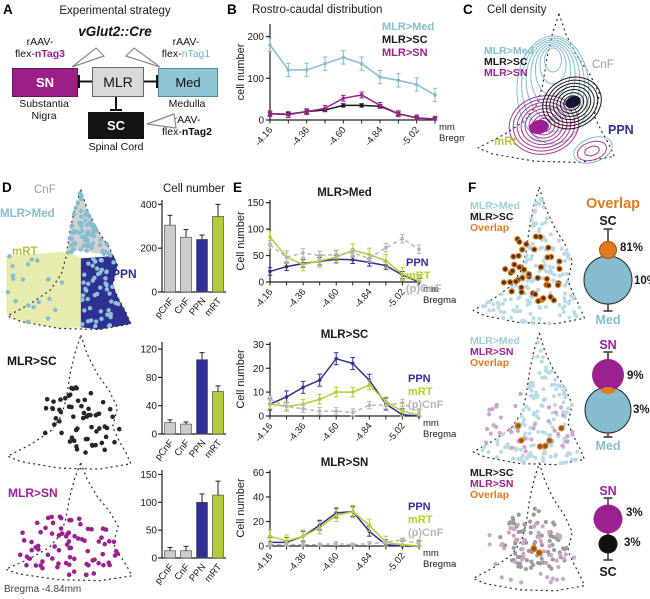 Image resolution: width=650 pixels, height=599 pixels. I want to click on virus-sn-tag: nTag3, so click(49, 54).